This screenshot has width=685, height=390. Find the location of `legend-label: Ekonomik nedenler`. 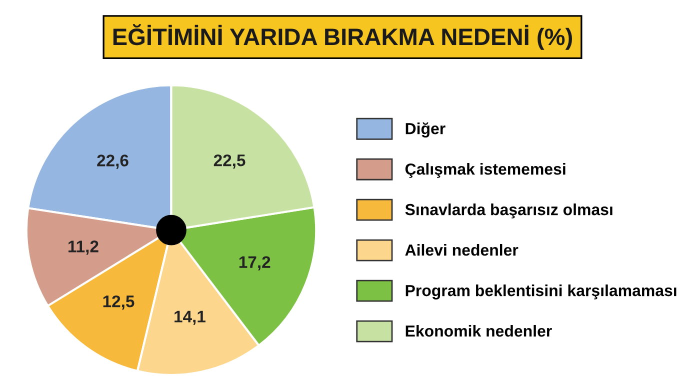

legend-label: Ekonomik nedenler is located at coordinates (479, 330).